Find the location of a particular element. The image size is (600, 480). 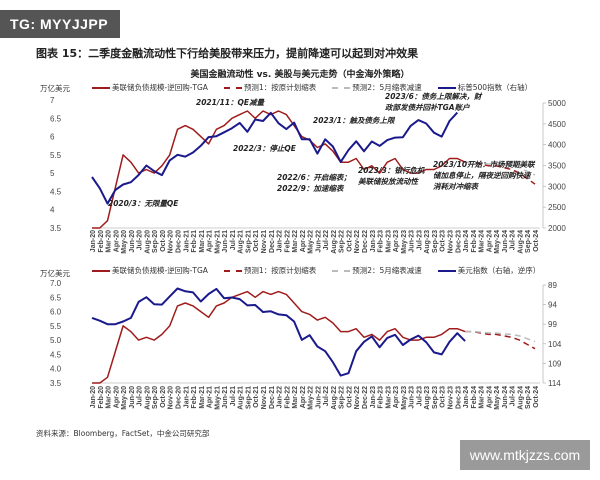

x-tick-label: Jun-23 is located at coordinates (412, 241).